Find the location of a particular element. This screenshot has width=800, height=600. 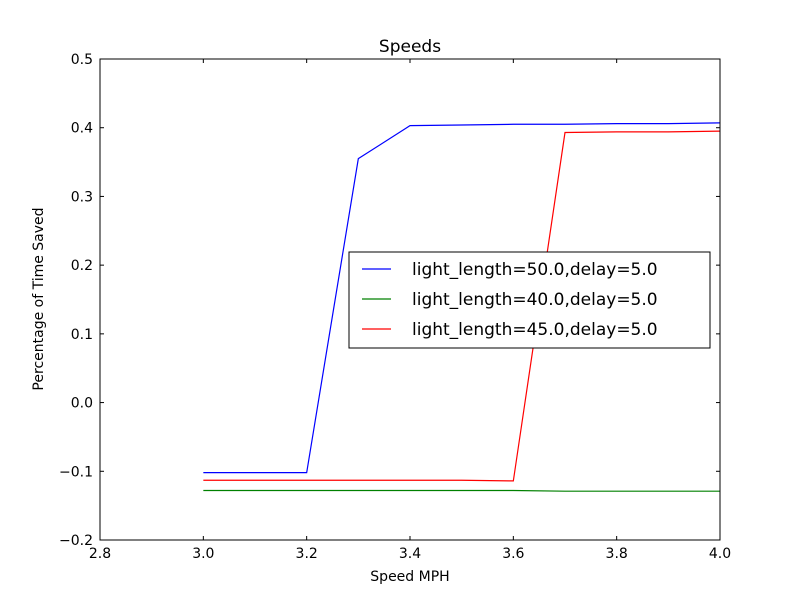

x-tick-label: 3.0 is located at coordinates (203, 554).